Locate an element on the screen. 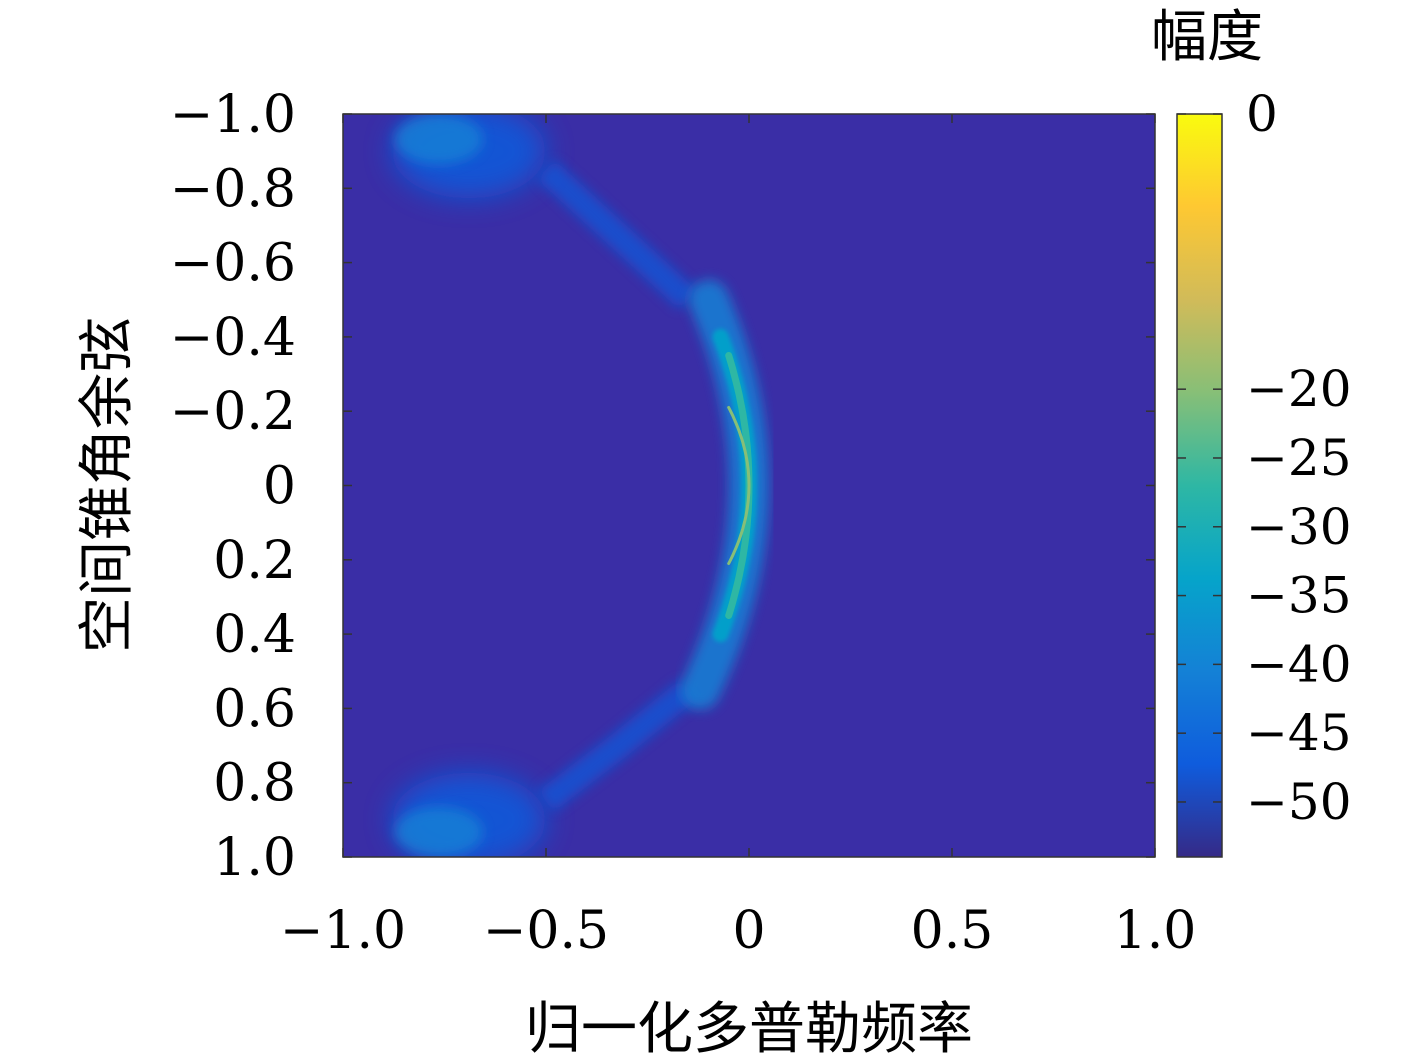  x-tick-label: 1.0 is located at coordinates (1155, 931).